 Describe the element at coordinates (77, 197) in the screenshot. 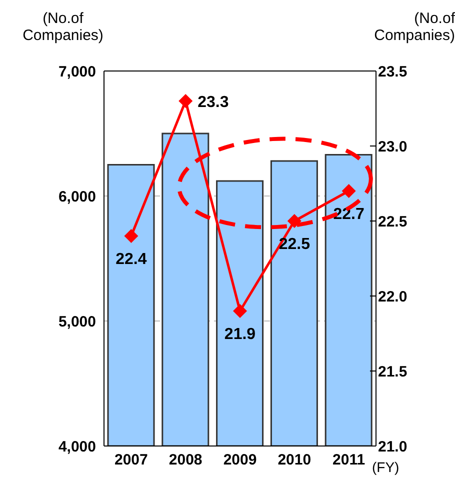

I see `y-tick-label: 6,000` at that location.